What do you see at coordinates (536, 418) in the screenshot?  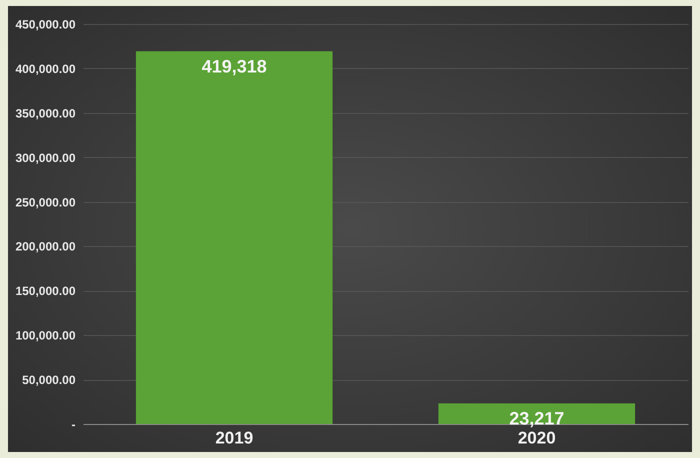 I see `data-label: 23,217` at bounding box center [536, 418].